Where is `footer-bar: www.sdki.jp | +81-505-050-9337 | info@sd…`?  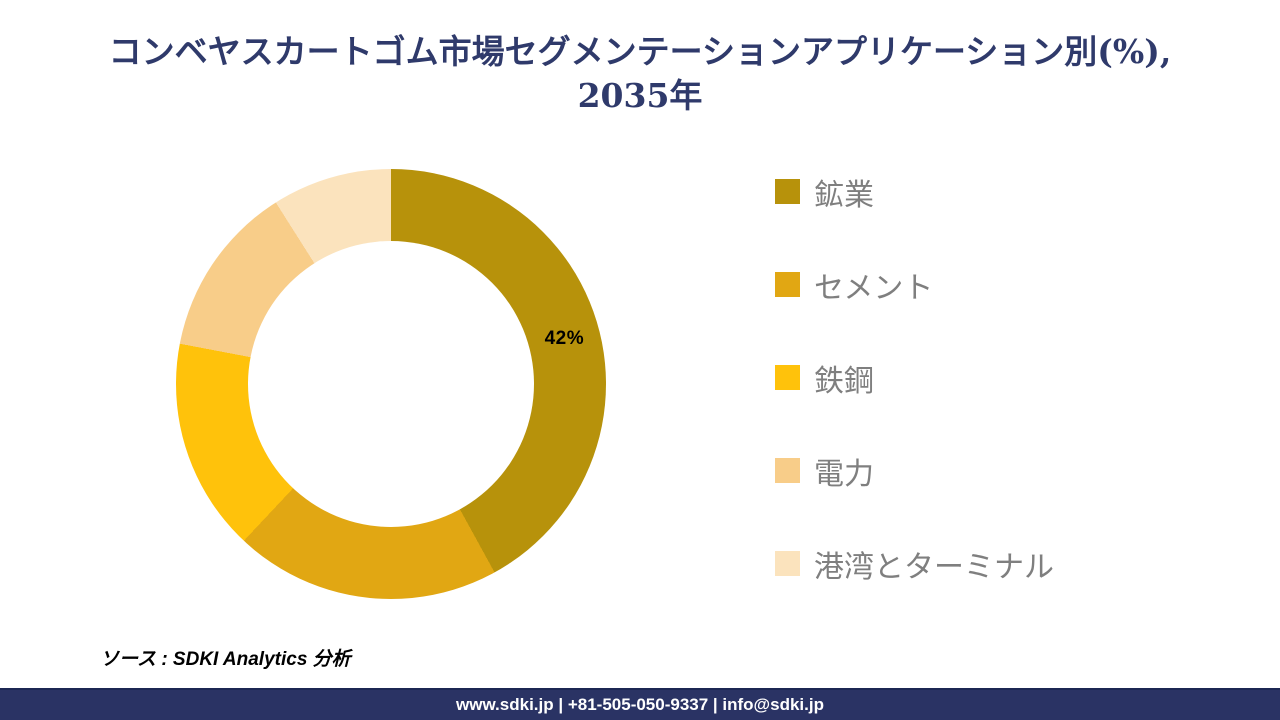 footer-bar: www.sdki.jp | +81-505-050-9337 | info@sd… is located at coordinates (640, 704).